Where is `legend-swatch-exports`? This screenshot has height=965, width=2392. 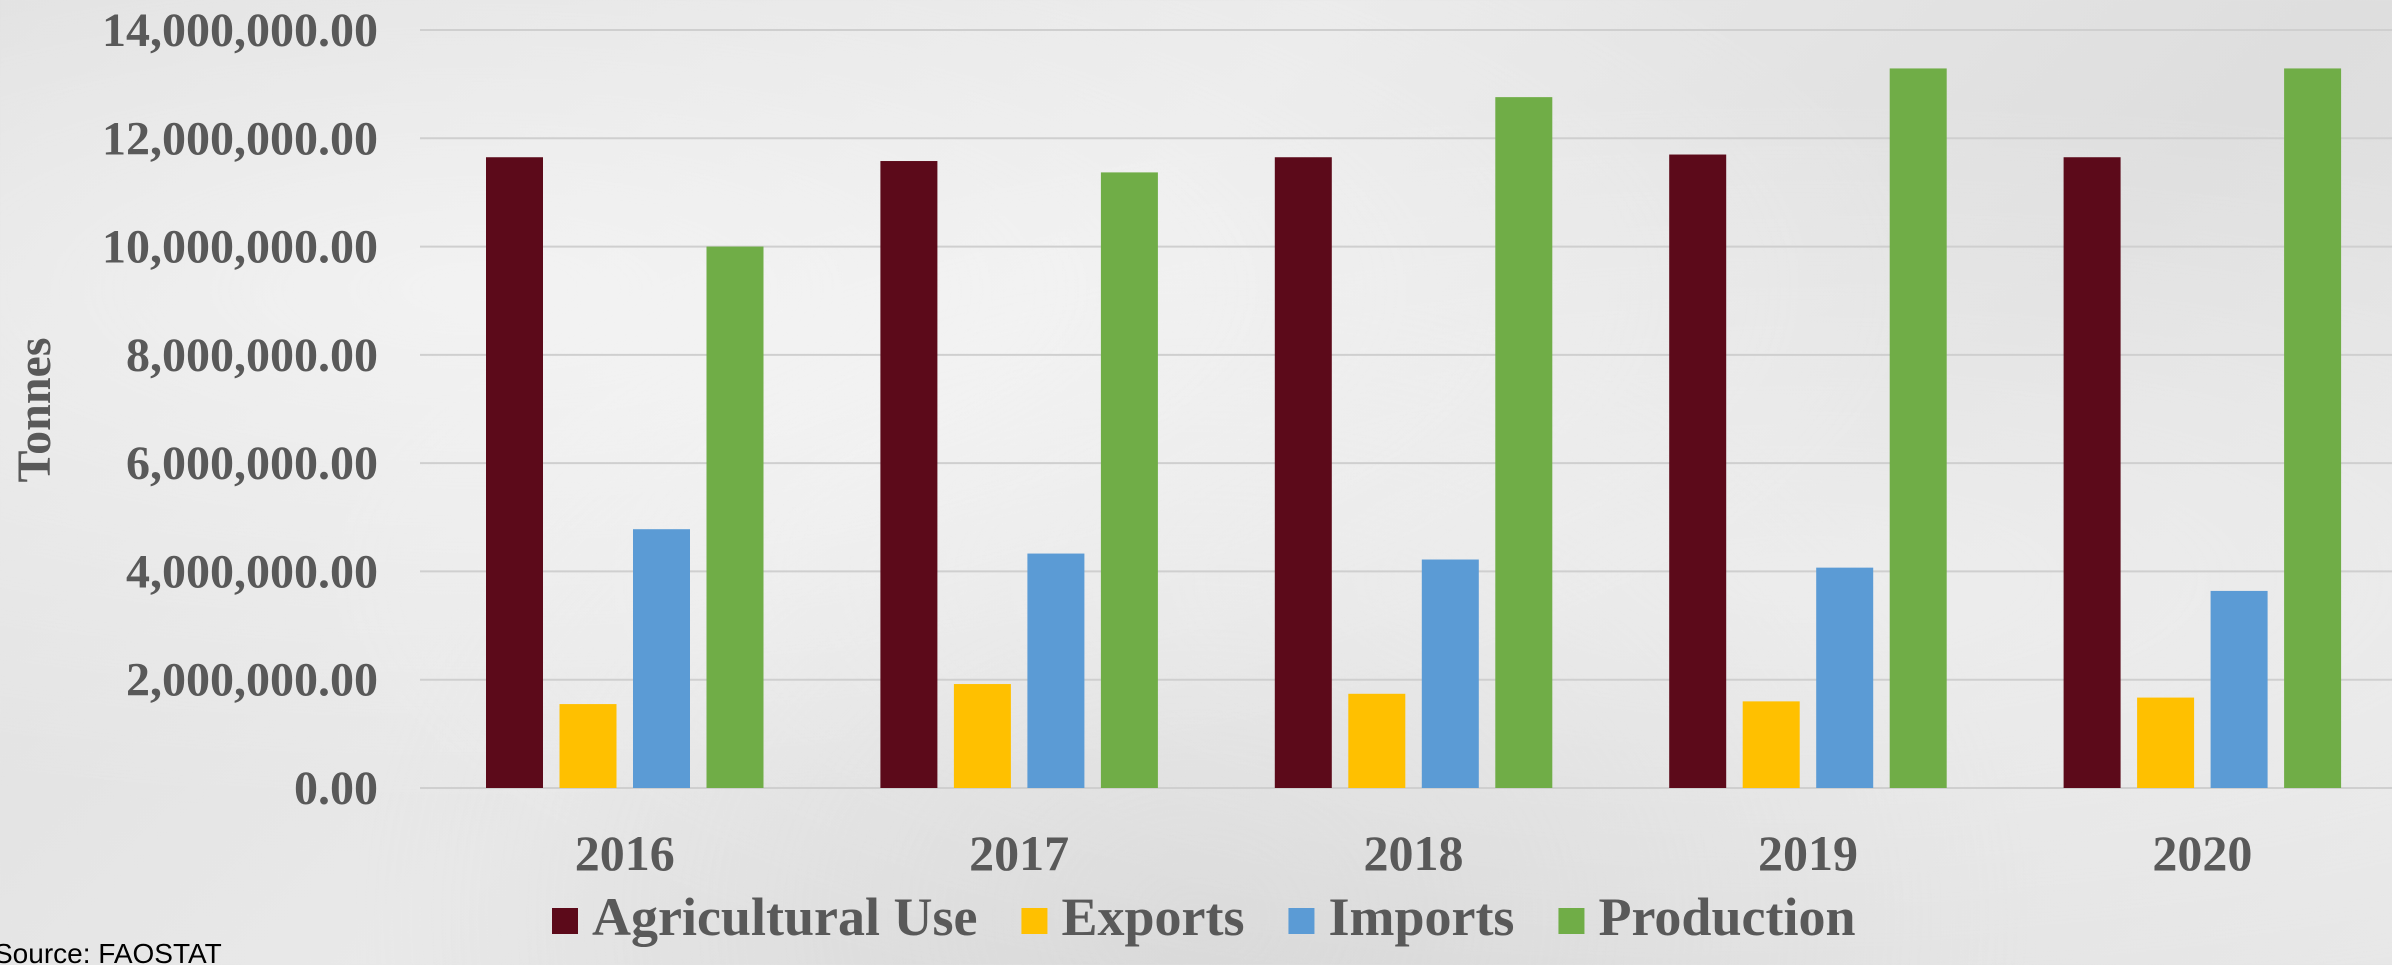
legend-swatch-exports is located at coordinates (1034, 921).